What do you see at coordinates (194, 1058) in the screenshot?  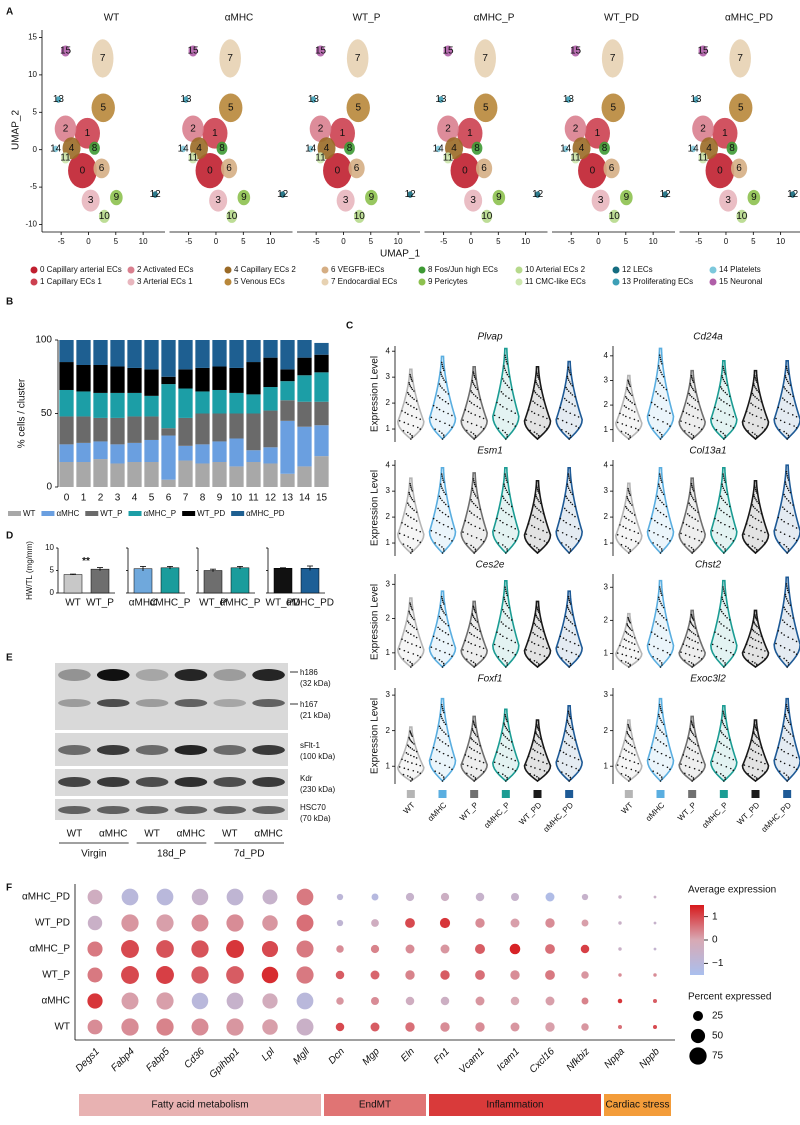 I see `gene-label: Cd36` at bounding box center [194, 1058].